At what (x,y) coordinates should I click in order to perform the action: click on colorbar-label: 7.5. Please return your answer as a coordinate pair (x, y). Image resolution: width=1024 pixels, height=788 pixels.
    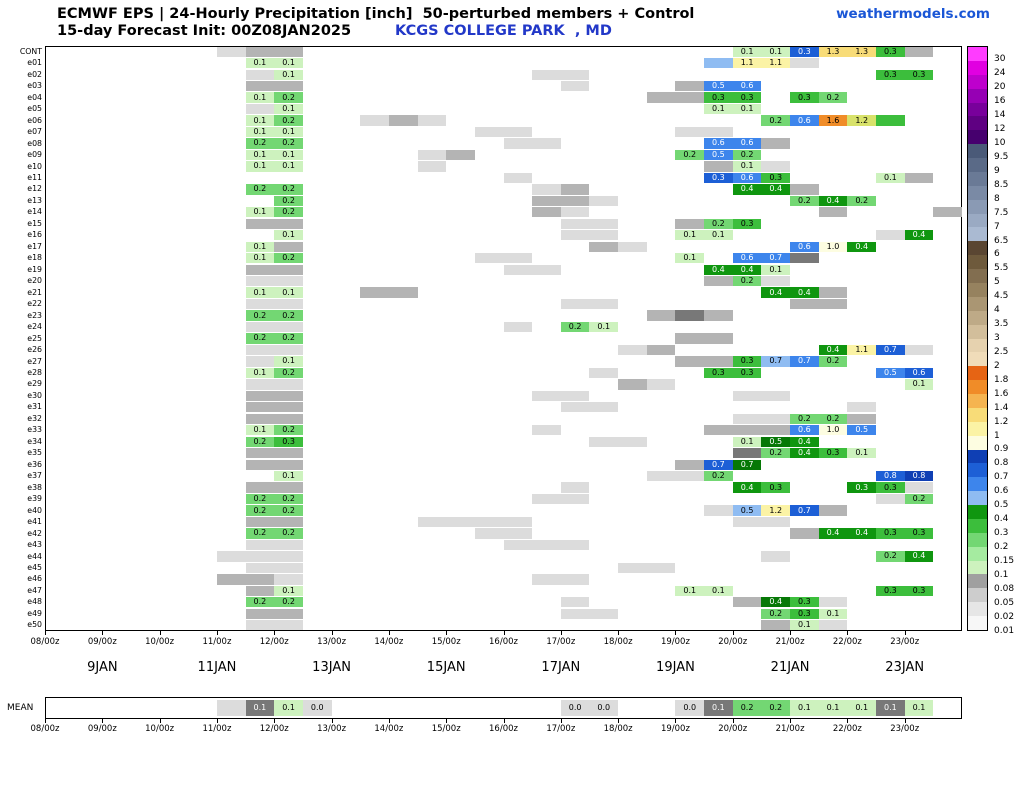
    Looking at the image, I should click on (1001, 212).